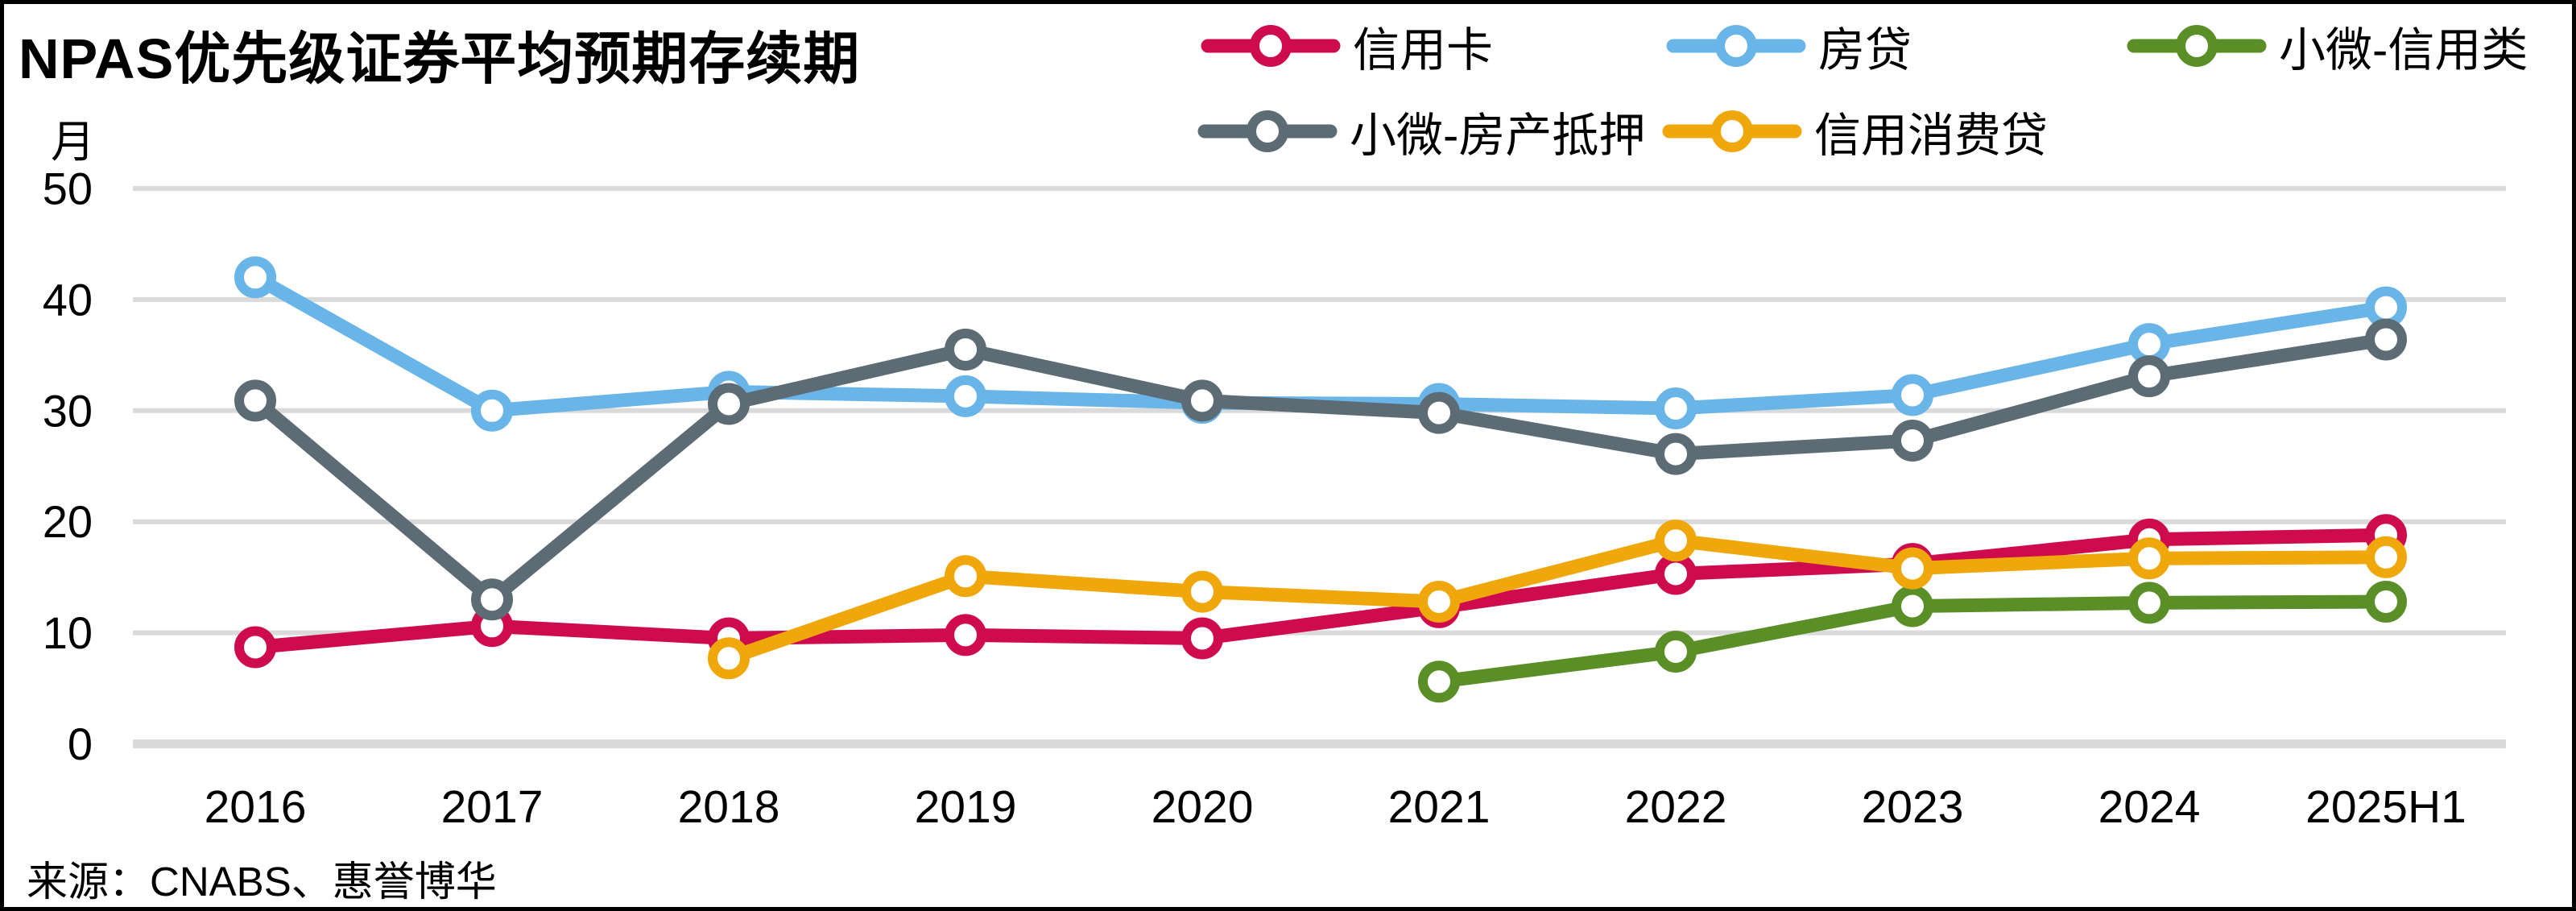  Describe the element at coordinates (1913, 807) in the screenshot. I see `x-axis-label-2023: 2023` at that location.